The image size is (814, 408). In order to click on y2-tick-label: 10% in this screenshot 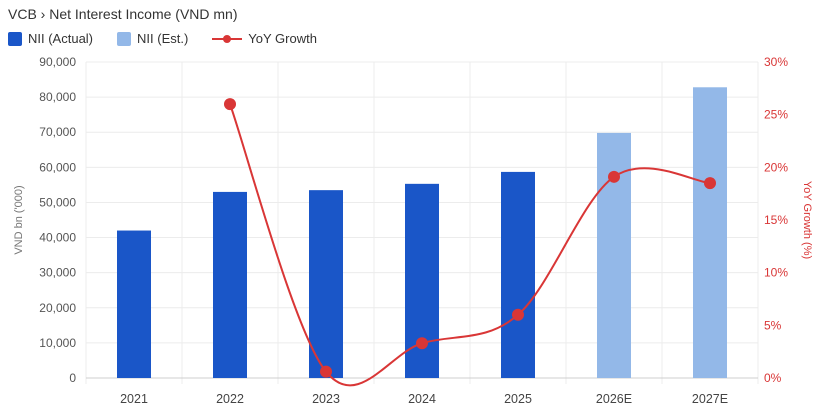, I will do `click(776, 273)`.